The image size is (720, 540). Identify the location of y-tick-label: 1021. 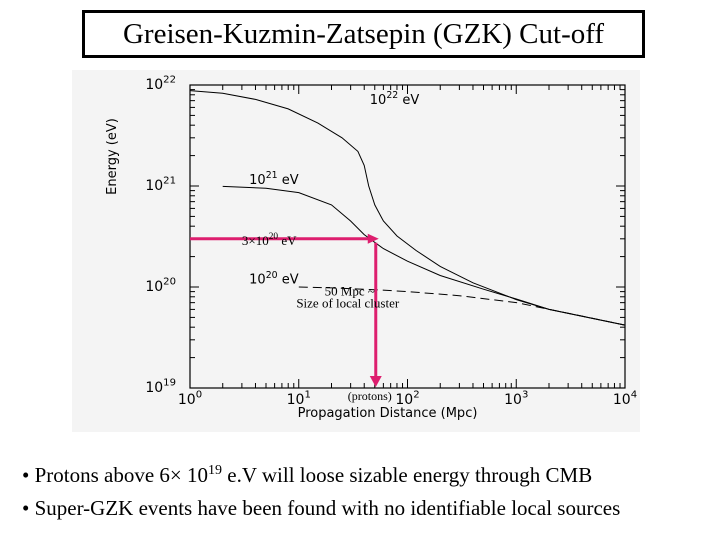
(160, 185).